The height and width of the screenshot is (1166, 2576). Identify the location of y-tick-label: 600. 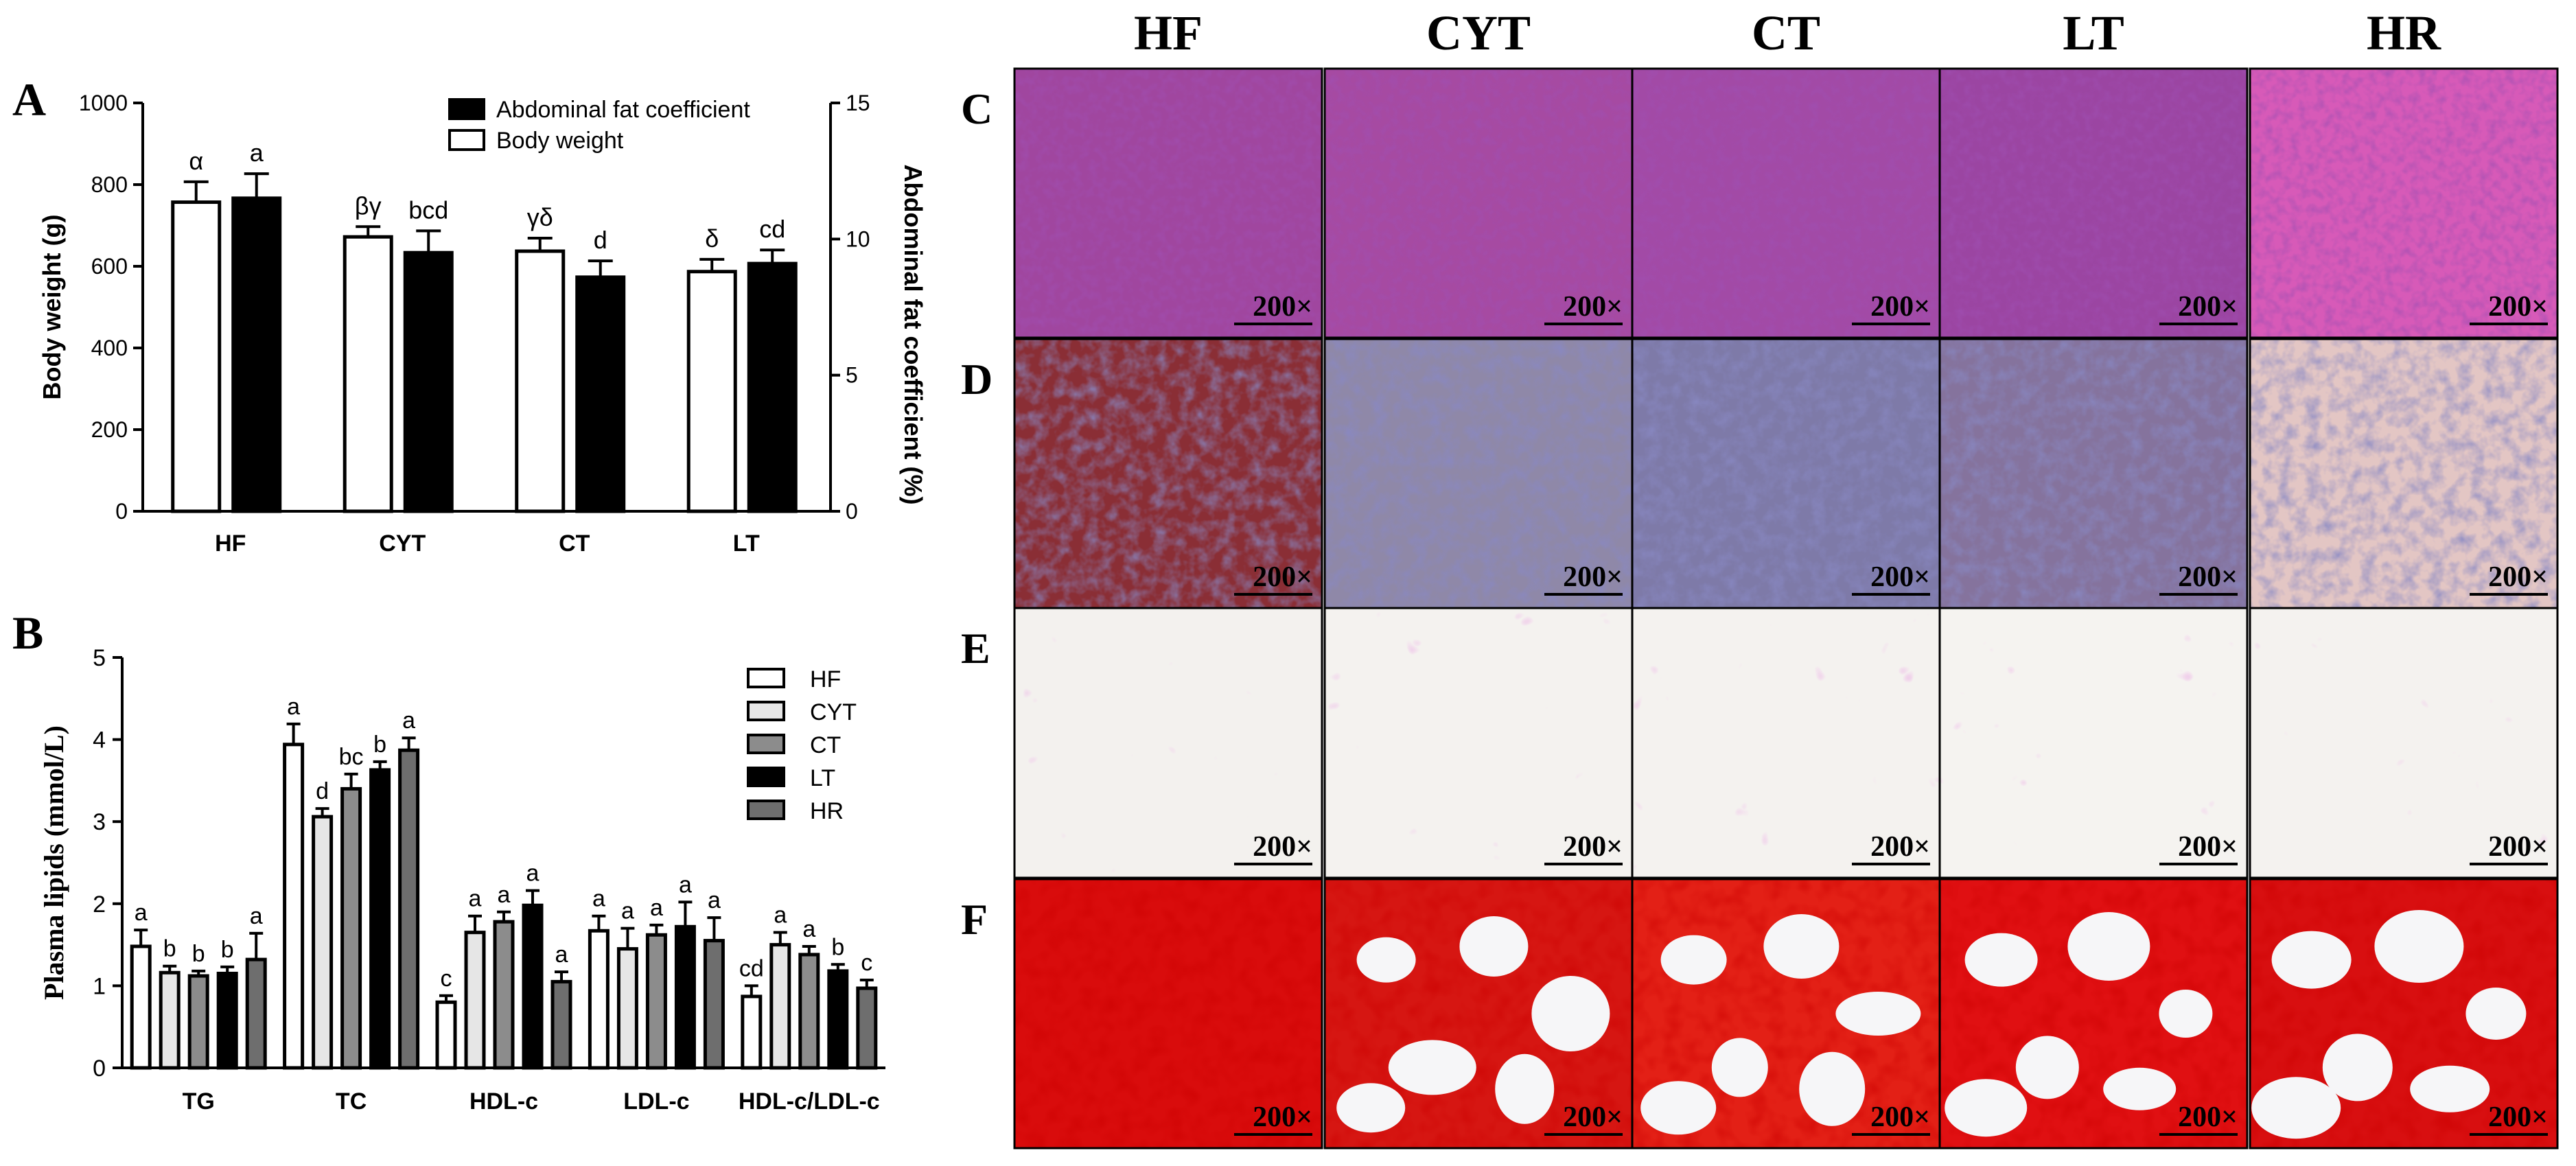
(109, 266).